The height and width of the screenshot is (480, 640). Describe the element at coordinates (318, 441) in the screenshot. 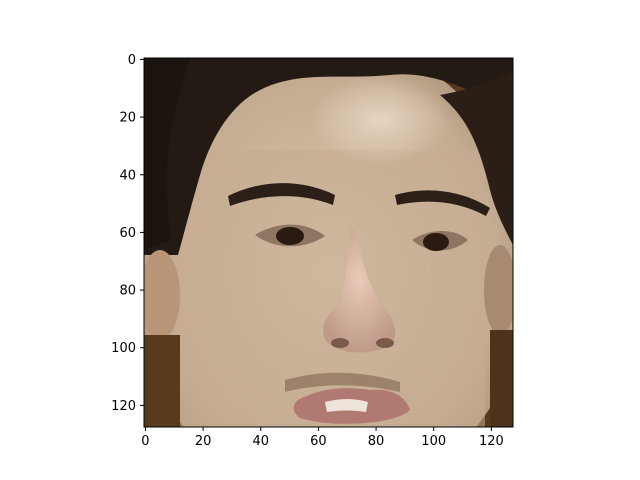

I see `x-tick-label: 60` at that location.